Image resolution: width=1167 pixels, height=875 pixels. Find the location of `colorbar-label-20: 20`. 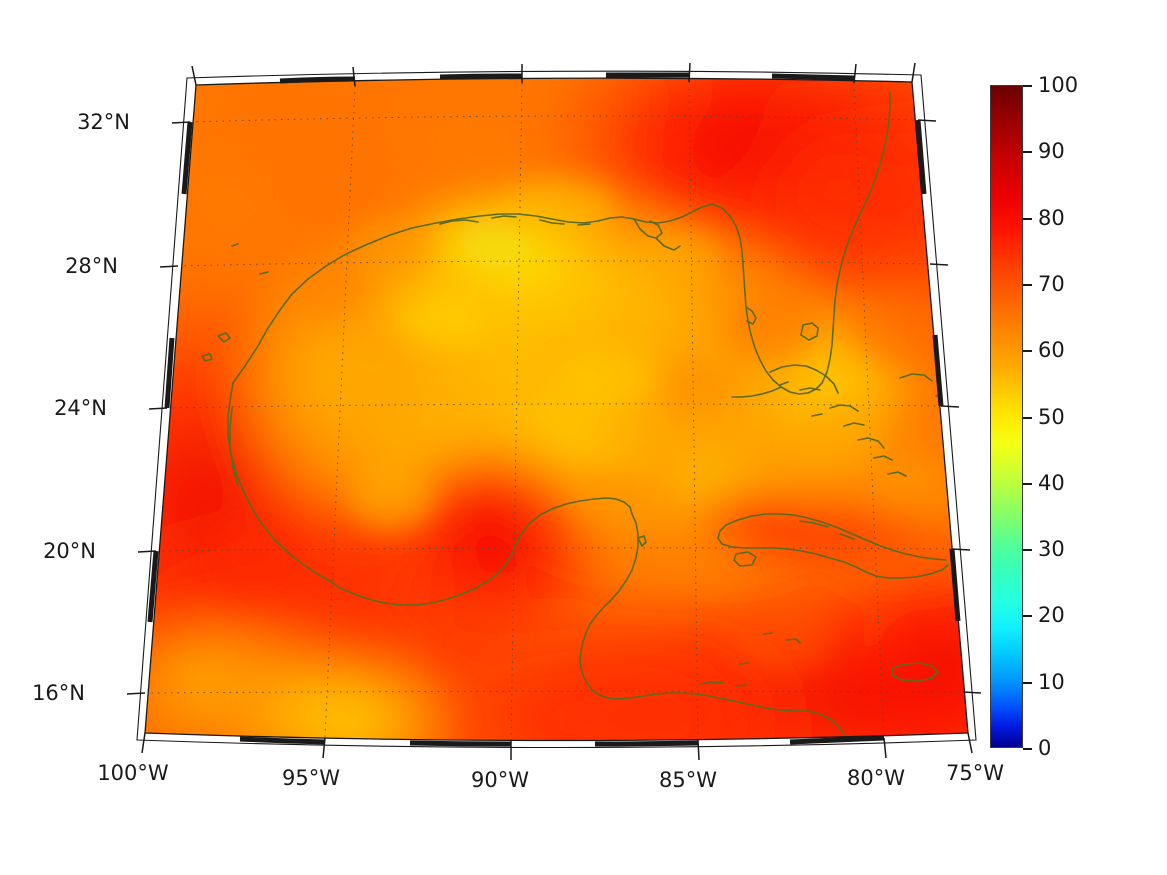

colorbar-label-20: 20 is located at coordinates (1051, 615).